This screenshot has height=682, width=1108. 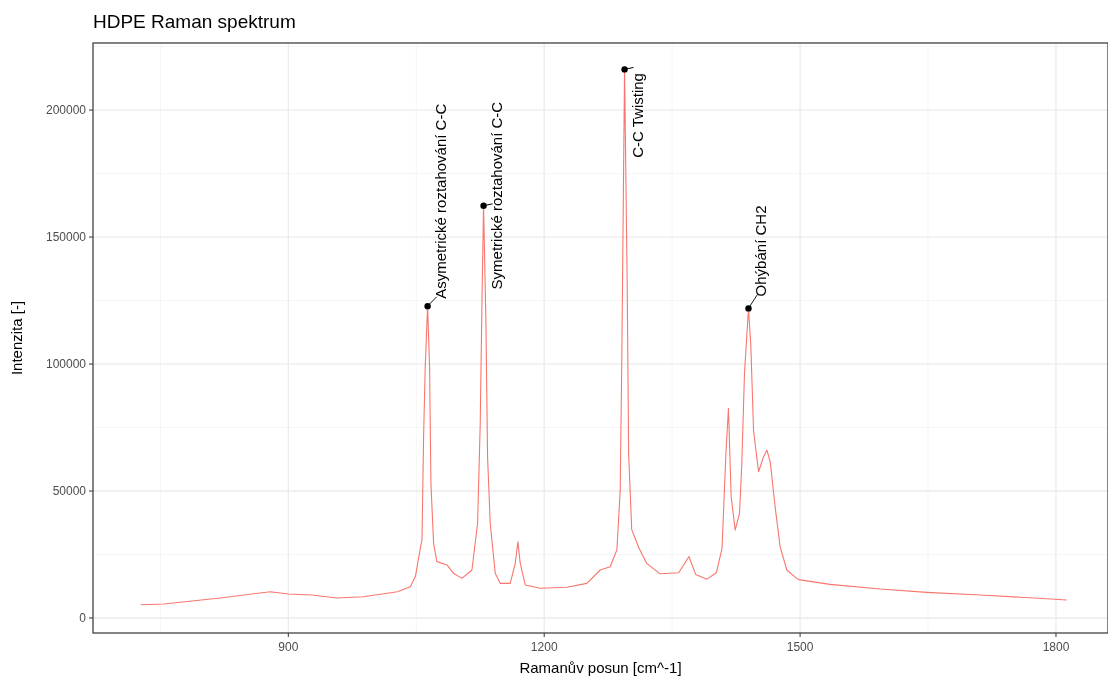 What do you see at coordinates (16, 338) in the screenshot?
I see `y-axis-title: Intenzita [-]` at bounding box center [16, 338].